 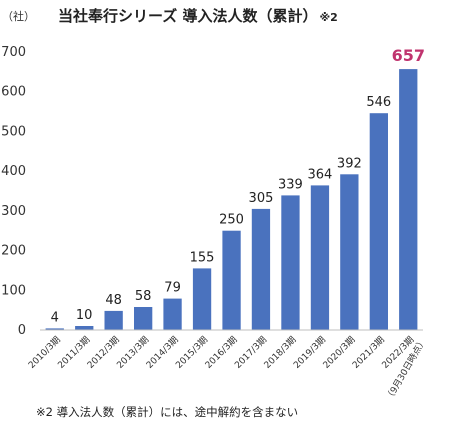 I want to click on chart-title-note: ※2, so click(x=328, y=17).